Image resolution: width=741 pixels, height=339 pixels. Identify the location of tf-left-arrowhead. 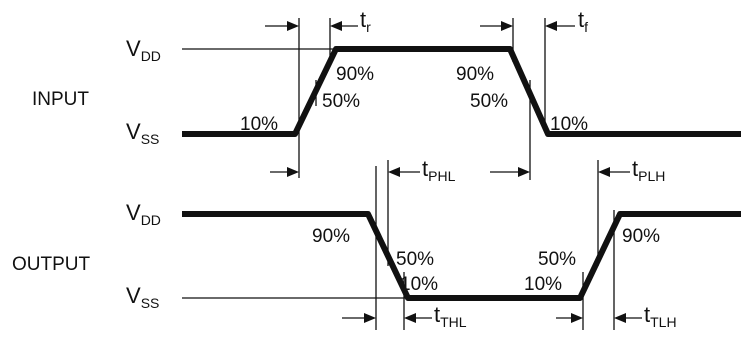
(507, 26).